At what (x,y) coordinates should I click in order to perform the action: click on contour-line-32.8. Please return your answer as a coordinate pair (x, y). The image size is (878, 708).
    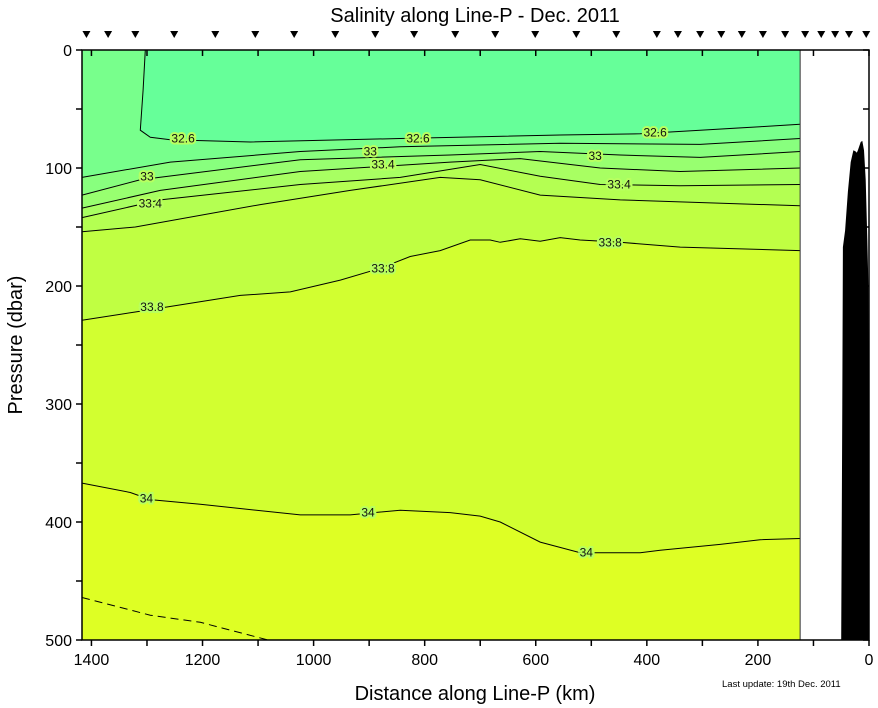
    Looking at the image, I should click on (441, 158).